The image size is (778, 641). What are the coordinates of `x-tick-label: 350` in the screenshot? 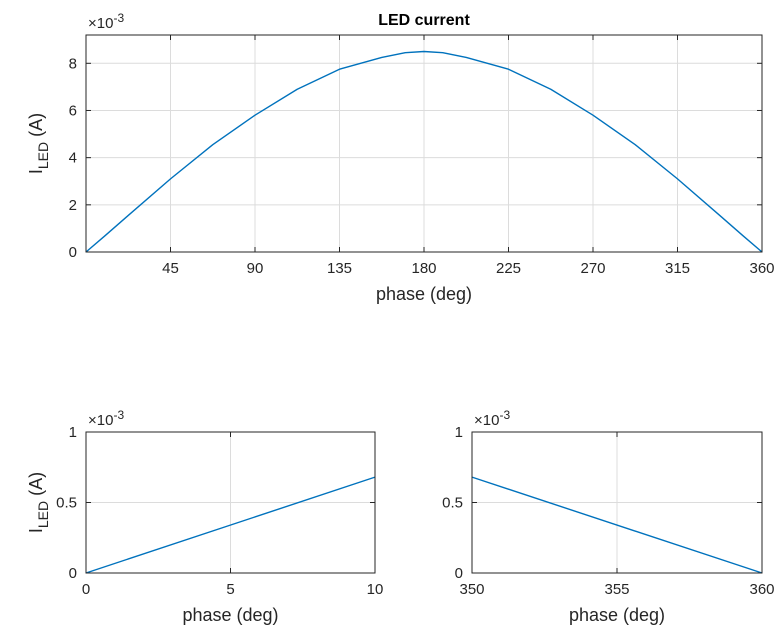 It's located at (471, 589).